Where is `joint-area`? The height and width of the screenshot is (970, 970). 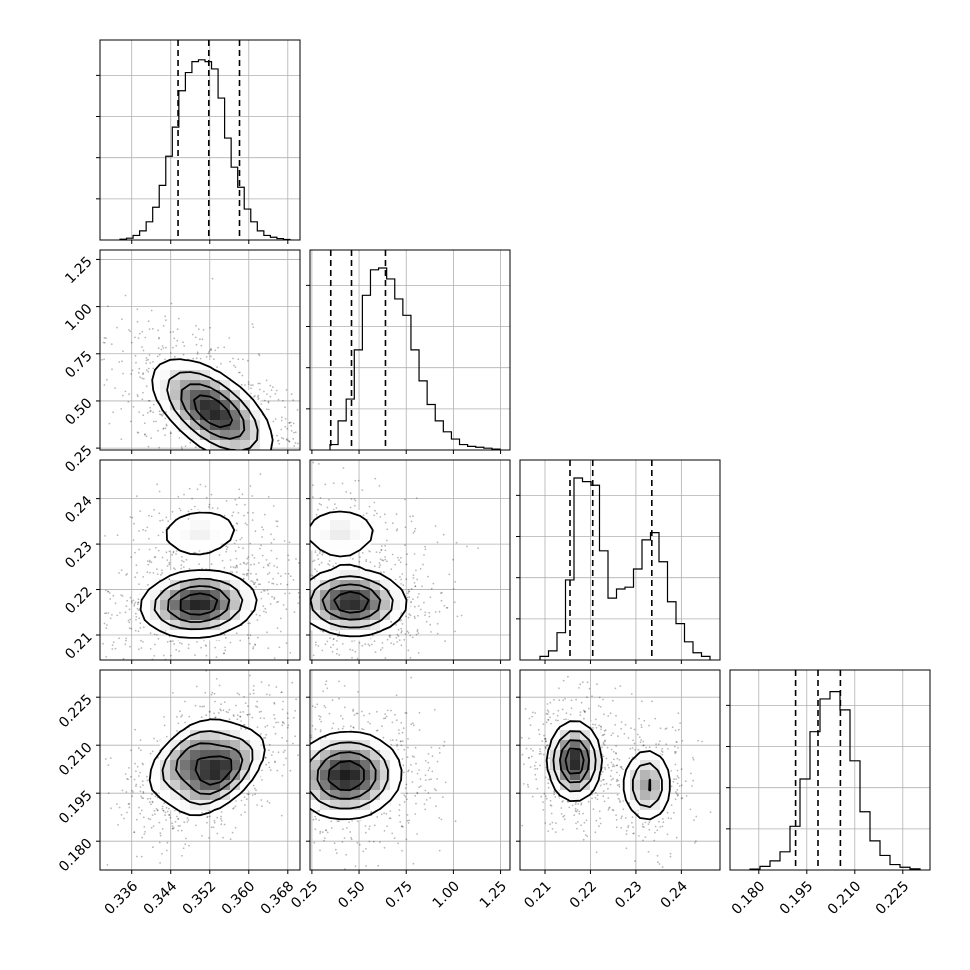
joint-area is located at coordinates (394, 560).